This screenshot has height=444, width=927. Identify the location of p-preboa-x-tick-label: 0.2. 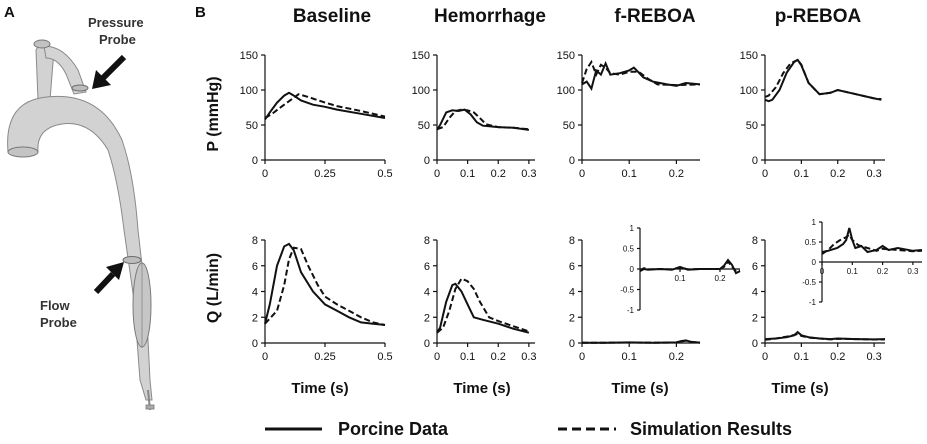
(837, 174).